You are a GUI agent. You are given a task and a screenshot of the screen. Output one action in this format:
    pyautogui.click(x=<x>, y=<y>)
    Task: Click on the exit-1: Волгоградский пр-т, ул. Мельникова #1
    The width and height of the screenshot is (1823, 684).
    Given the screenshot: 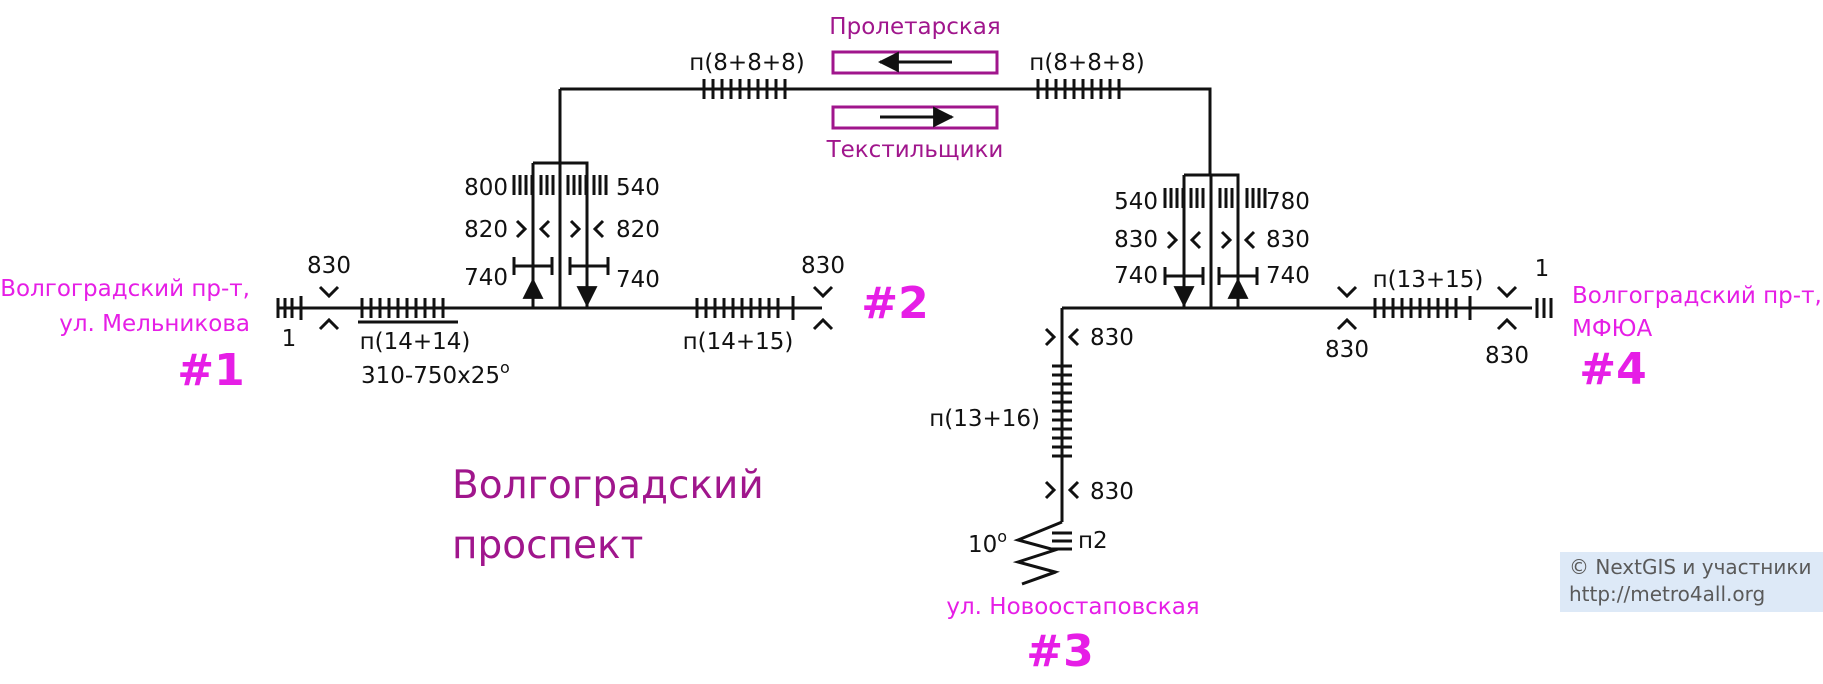 What is the action you would take?
    pyautogui.click(x=125, y=336)
    